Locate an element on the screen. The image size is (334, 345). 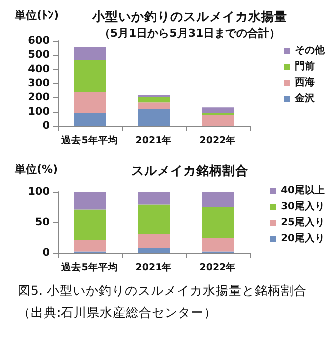
y-axis-title: 単位(ﾄﾝ) is located at coordinates (37, 15).